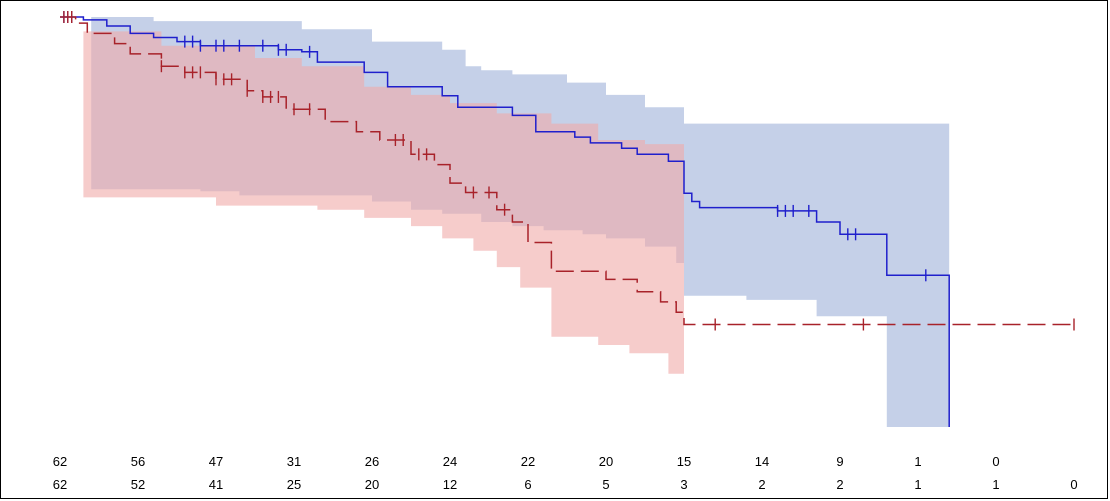 The width and height of the screenshot is (1110, 501). I want to click on risk-count: 9, so click(839, 461).